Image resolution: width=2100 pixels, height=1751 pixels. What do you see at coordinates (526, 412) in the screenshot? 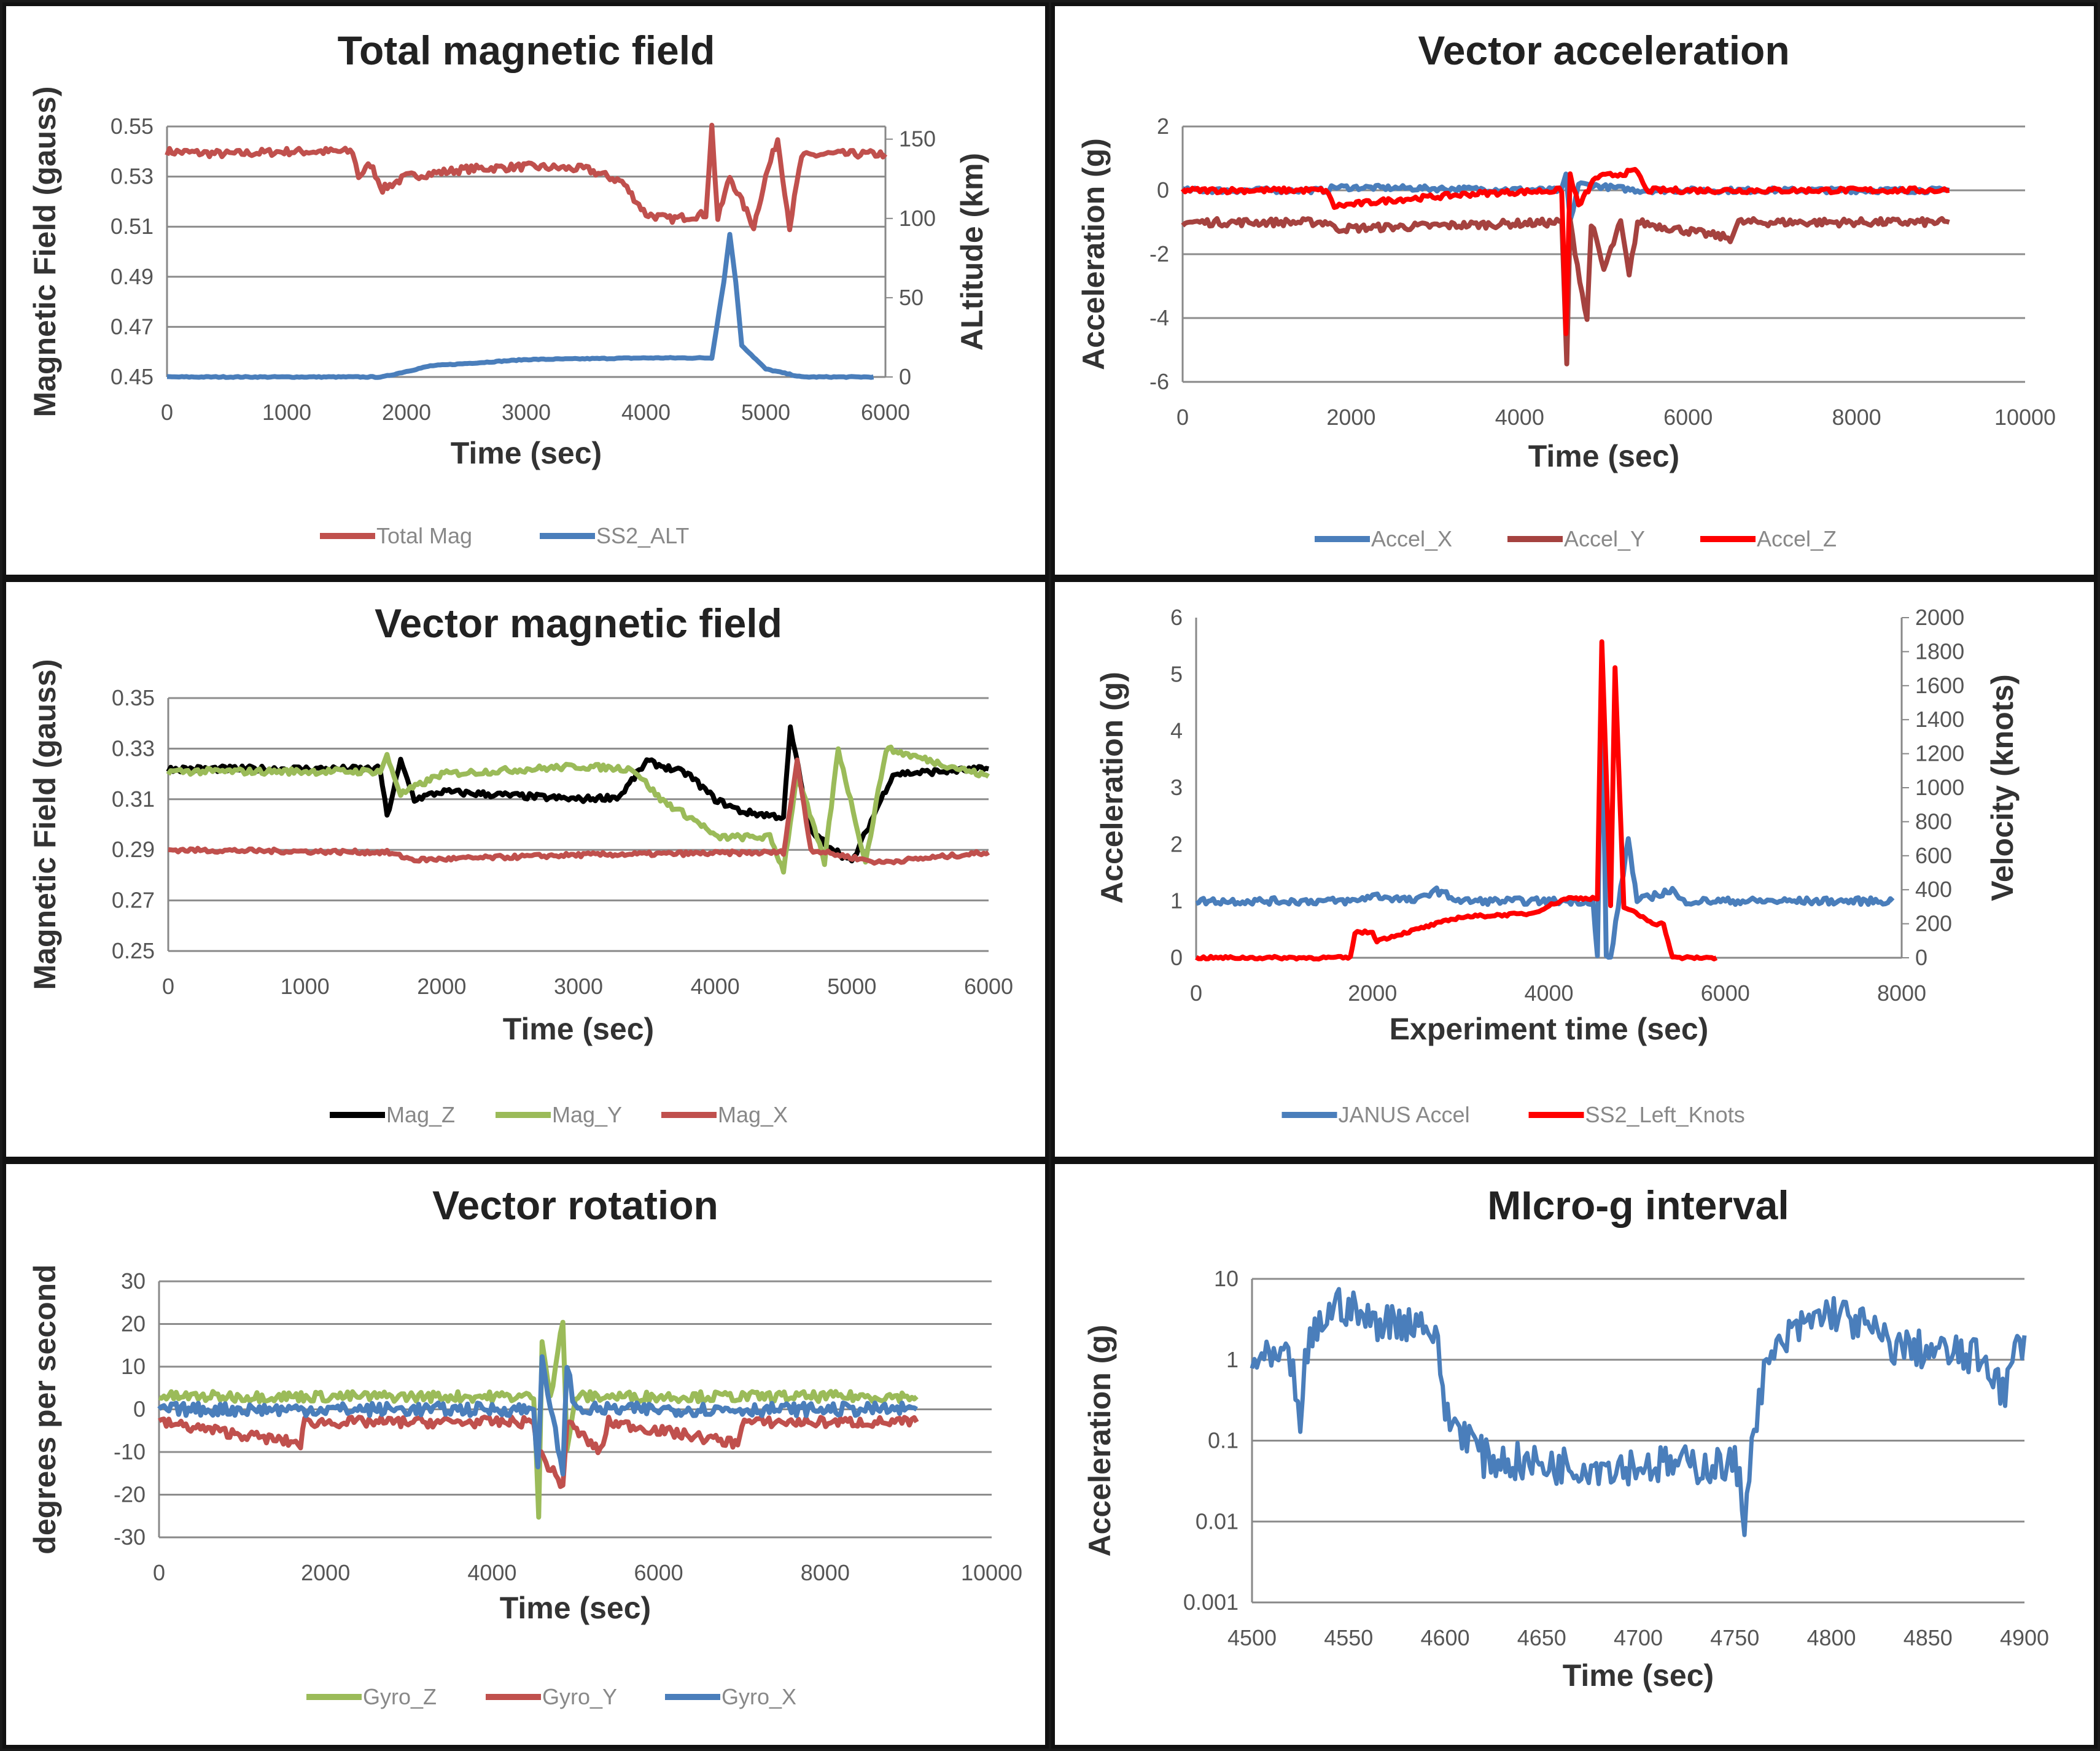
I see `x-tick-label: 3000` at bounding box center [526, 412].